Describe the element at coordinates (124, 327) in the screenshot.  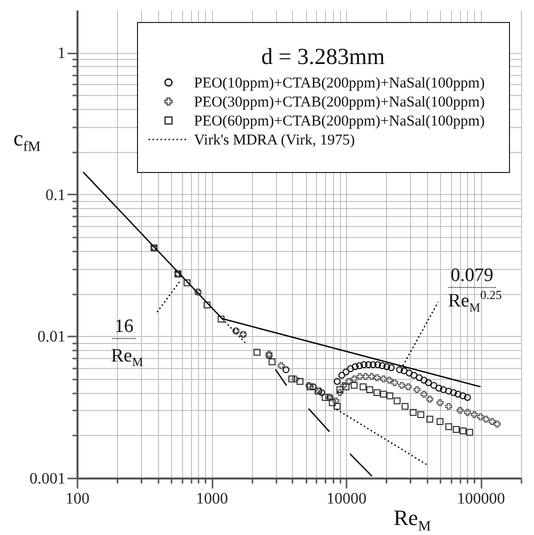
I see `annotation: 16` at that location.